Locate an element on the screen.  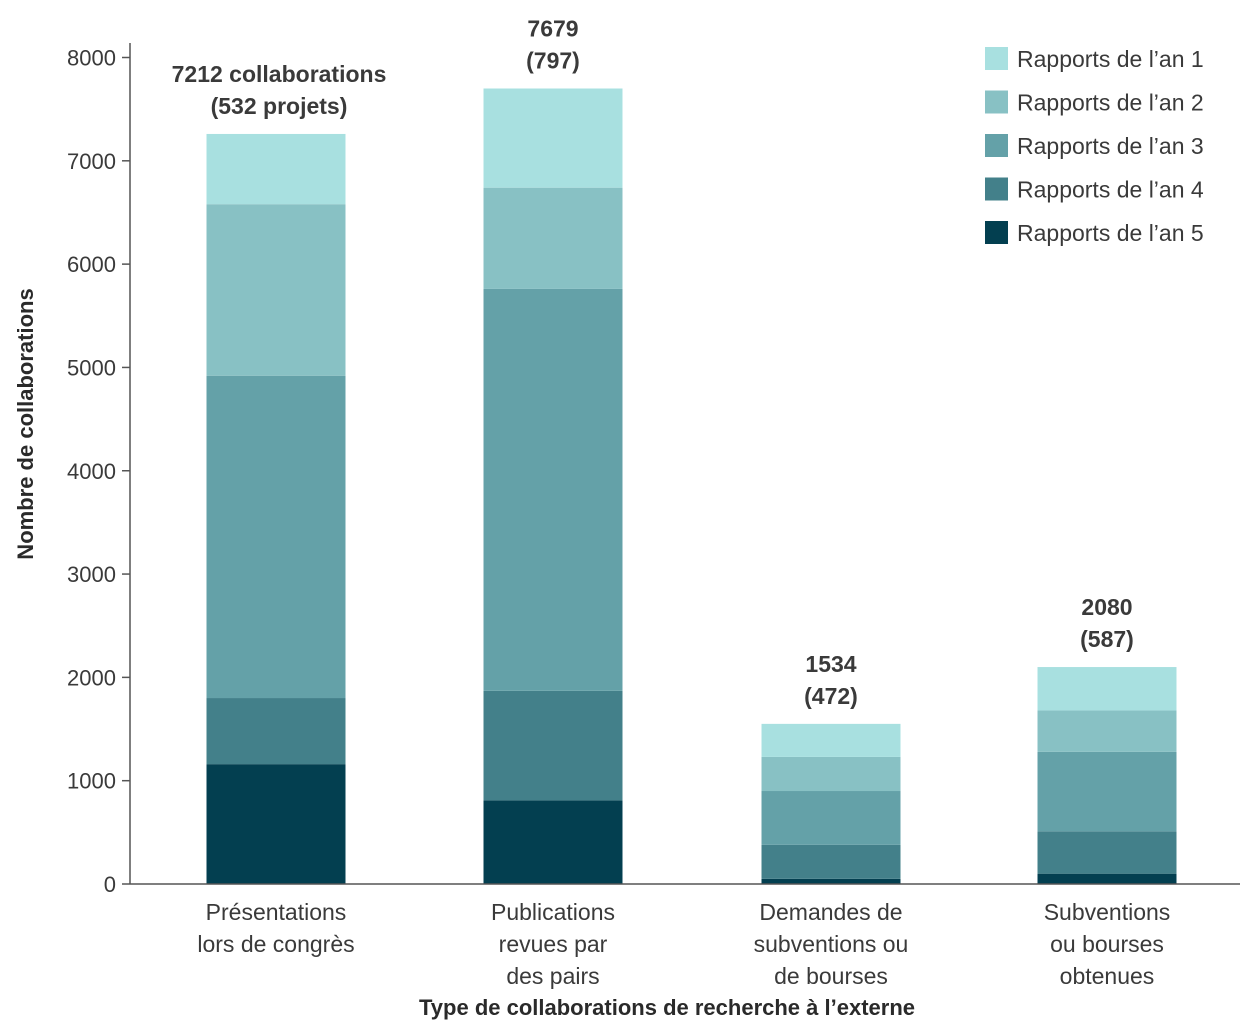
y-tick-label-0: 0 is located at coordinates (110, 884).